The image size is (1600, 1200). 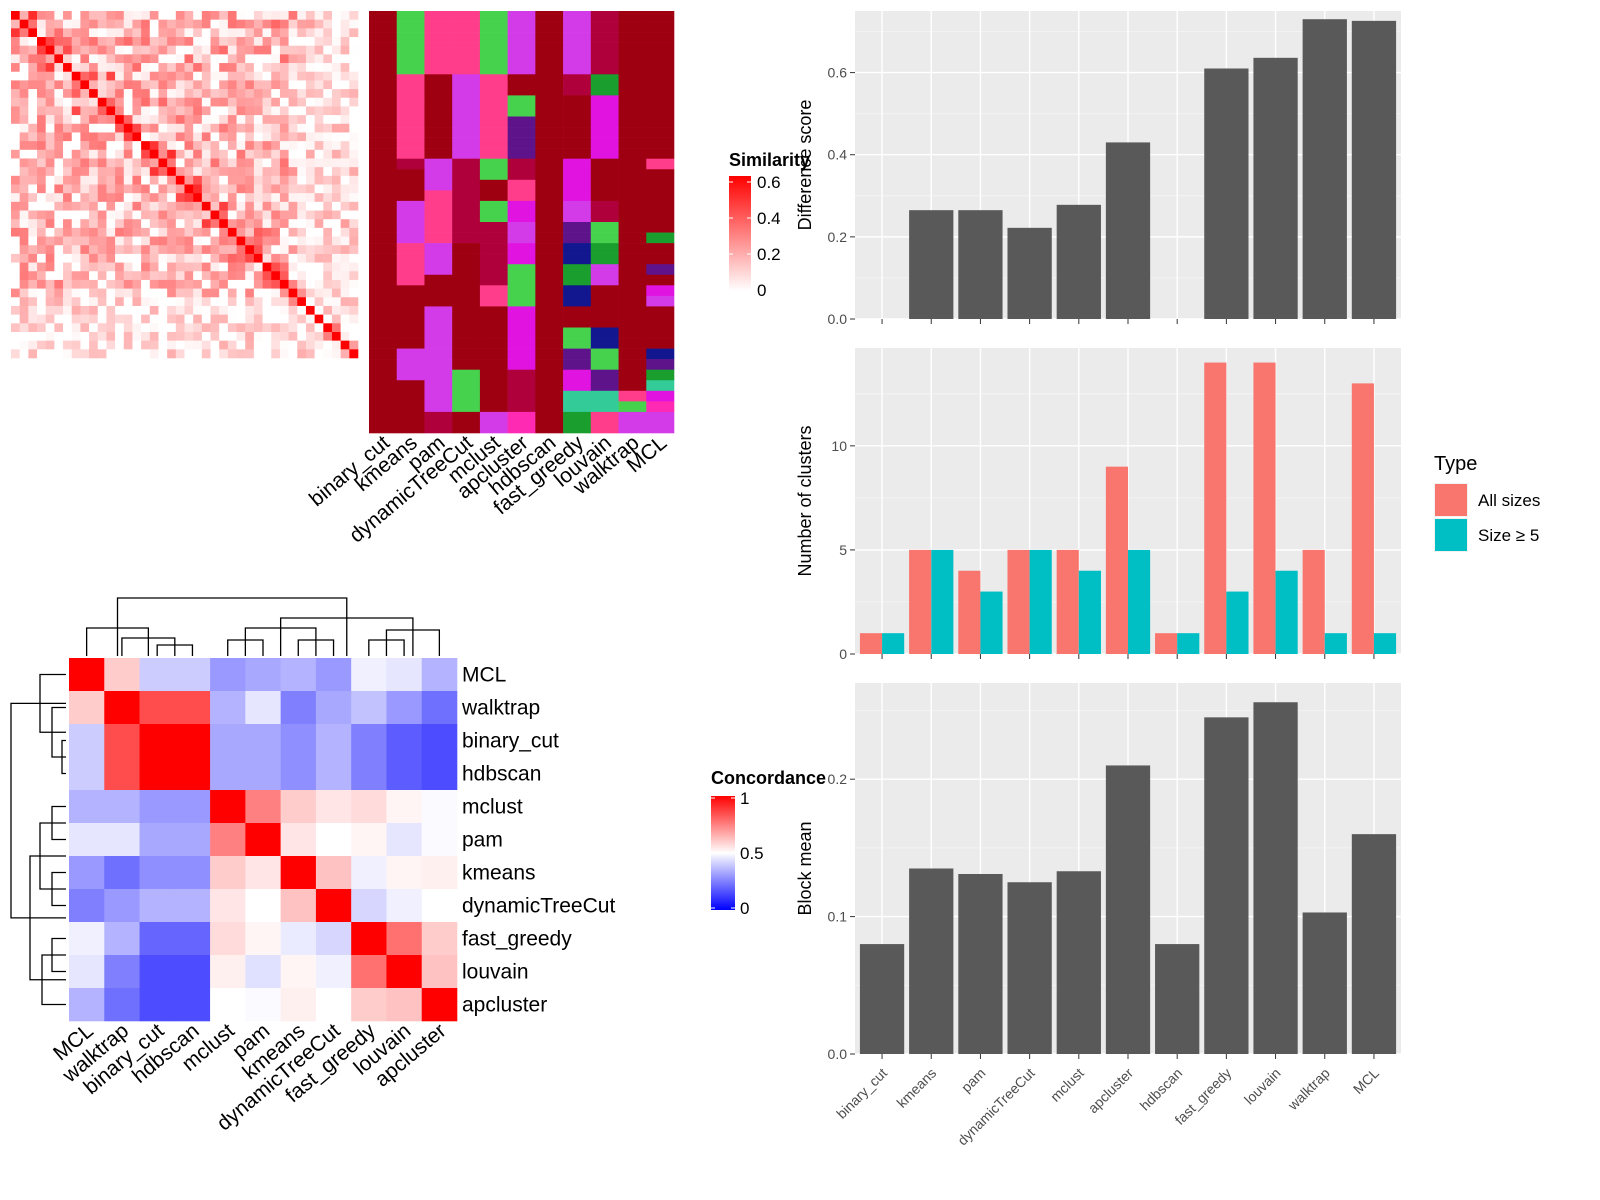 I want to click on bar, so click(x=1374, y=944).